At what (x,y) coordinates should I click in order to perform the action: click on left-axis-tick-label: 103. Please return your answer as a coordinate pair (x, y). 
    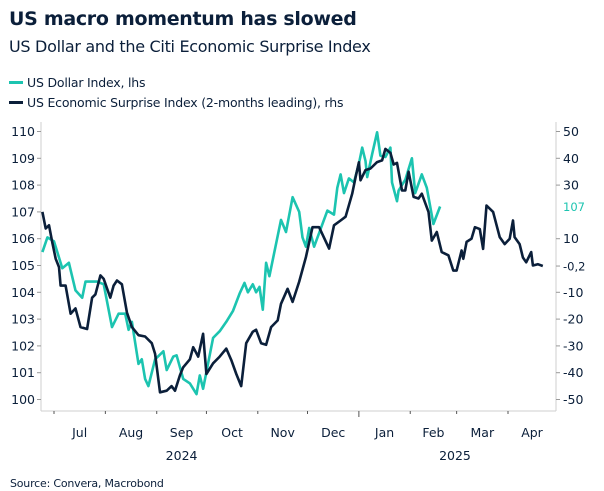
    Looking at the image, I should click on (23, 319).